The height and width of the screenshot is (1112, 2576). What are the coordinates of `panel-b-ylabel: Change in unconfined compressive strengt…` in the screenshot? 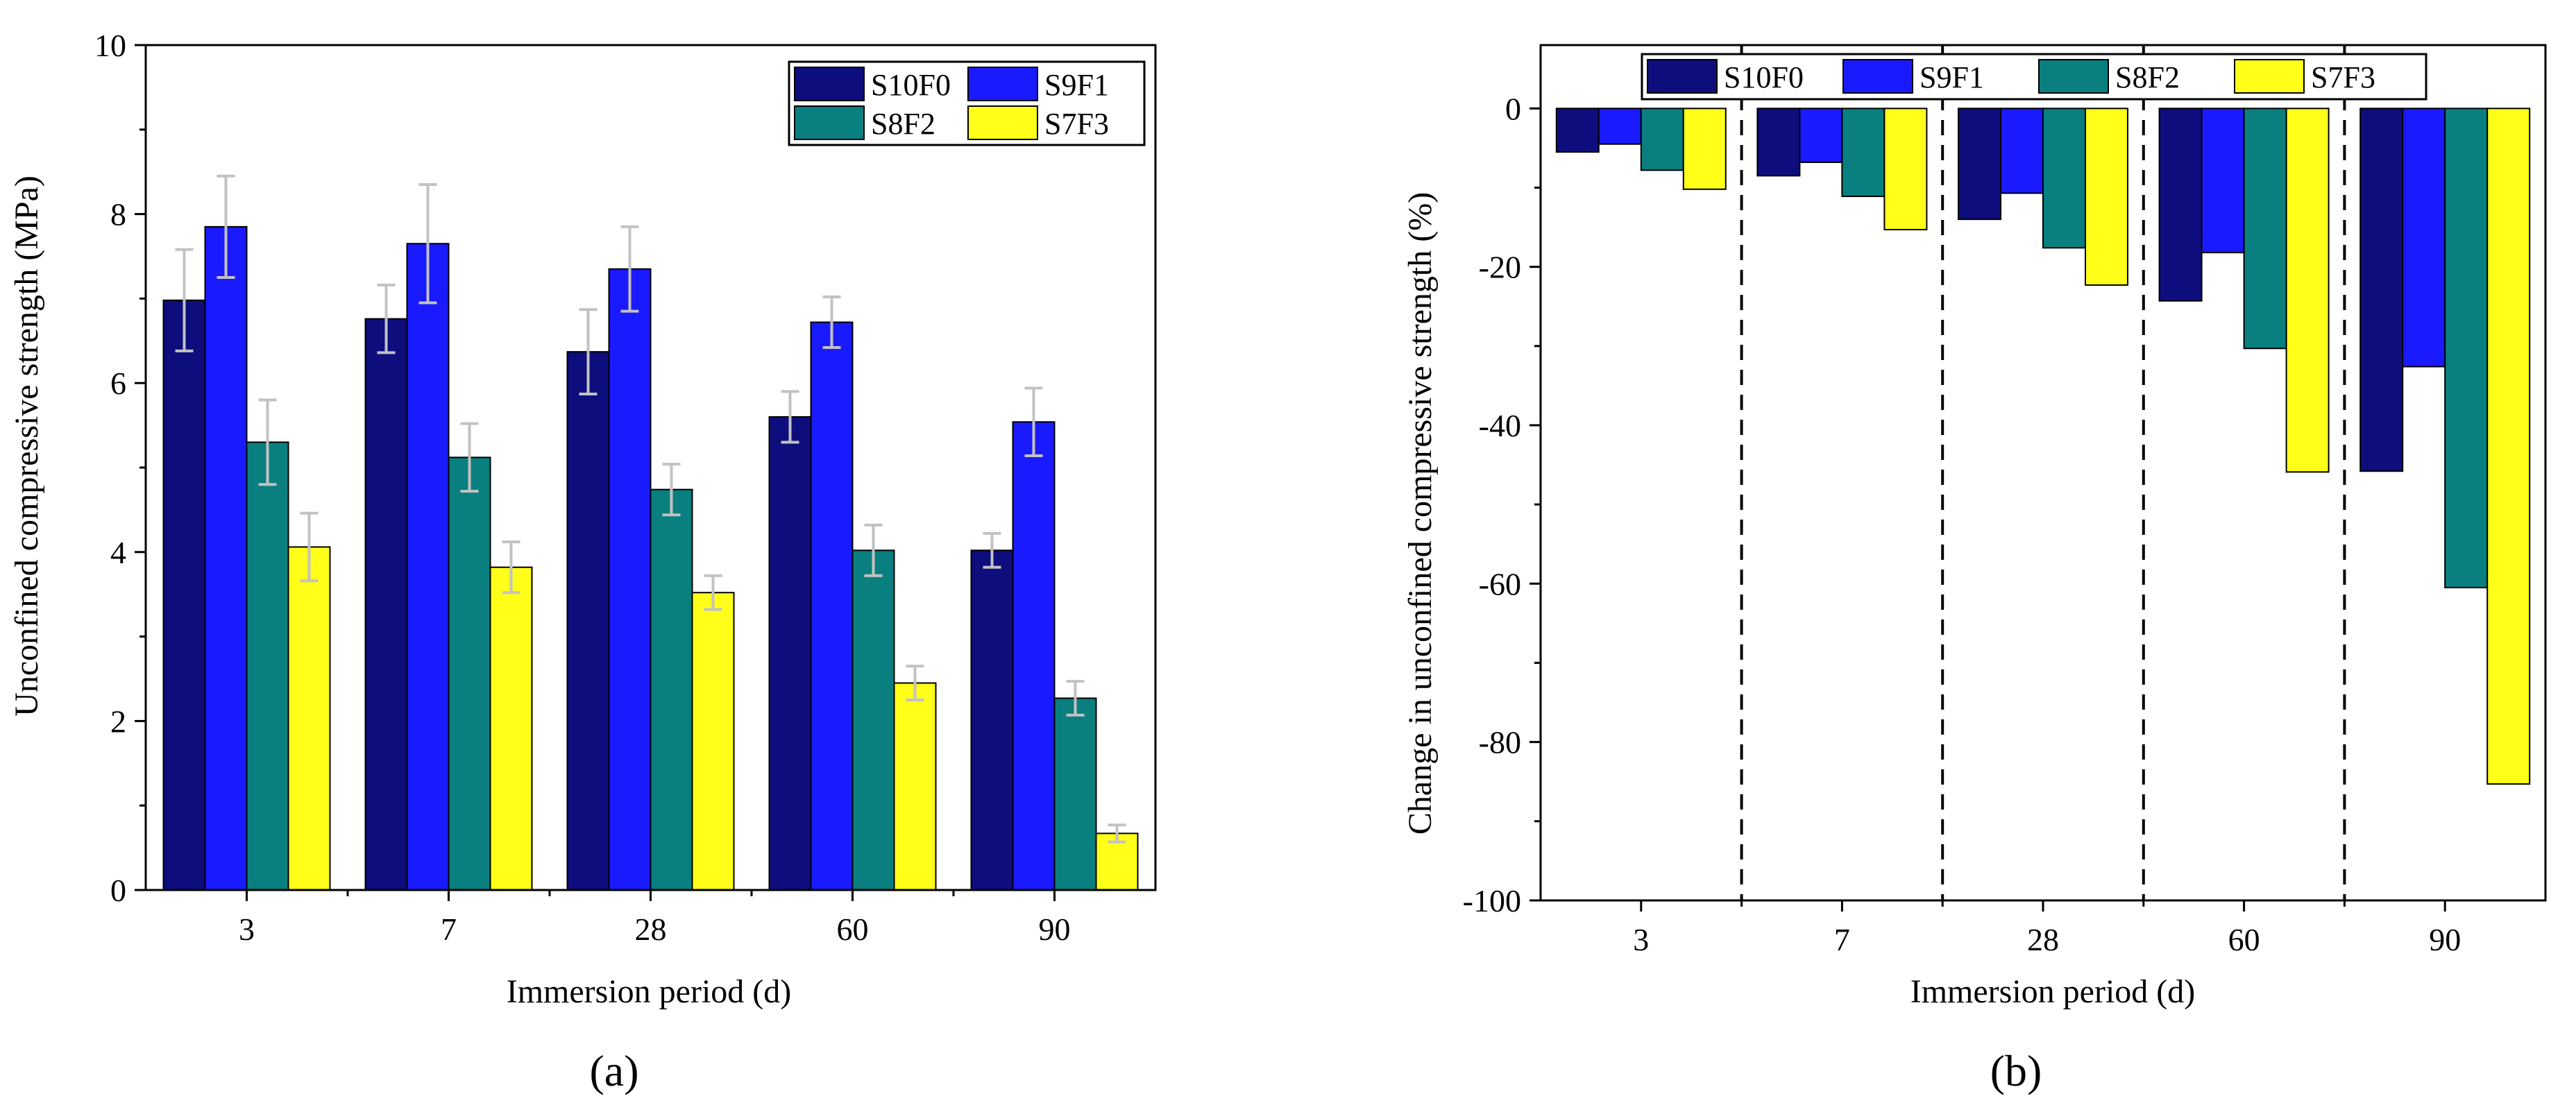 It's located at (1420, 514).